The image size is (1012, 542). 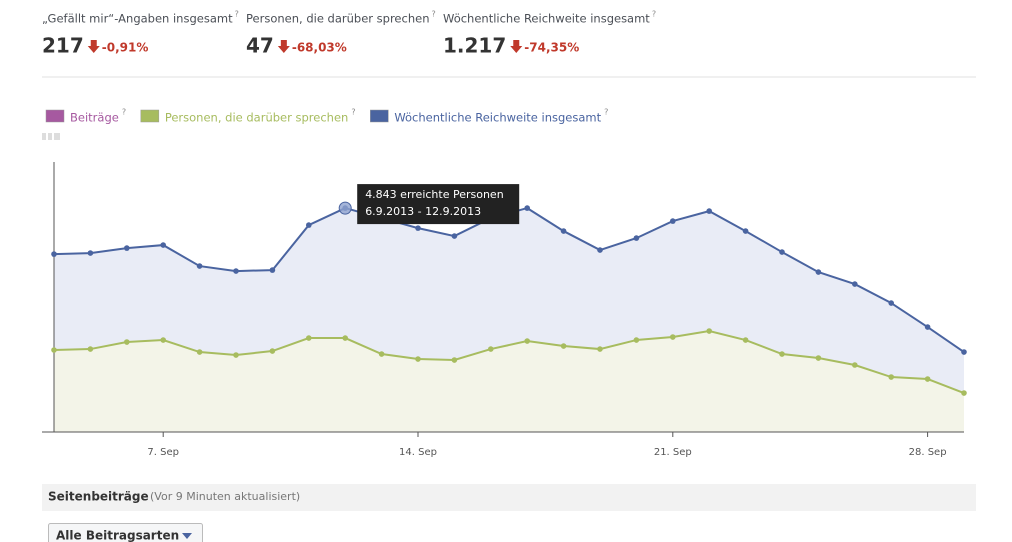 I want to click on legend-decor, so click(x=51, y=136).